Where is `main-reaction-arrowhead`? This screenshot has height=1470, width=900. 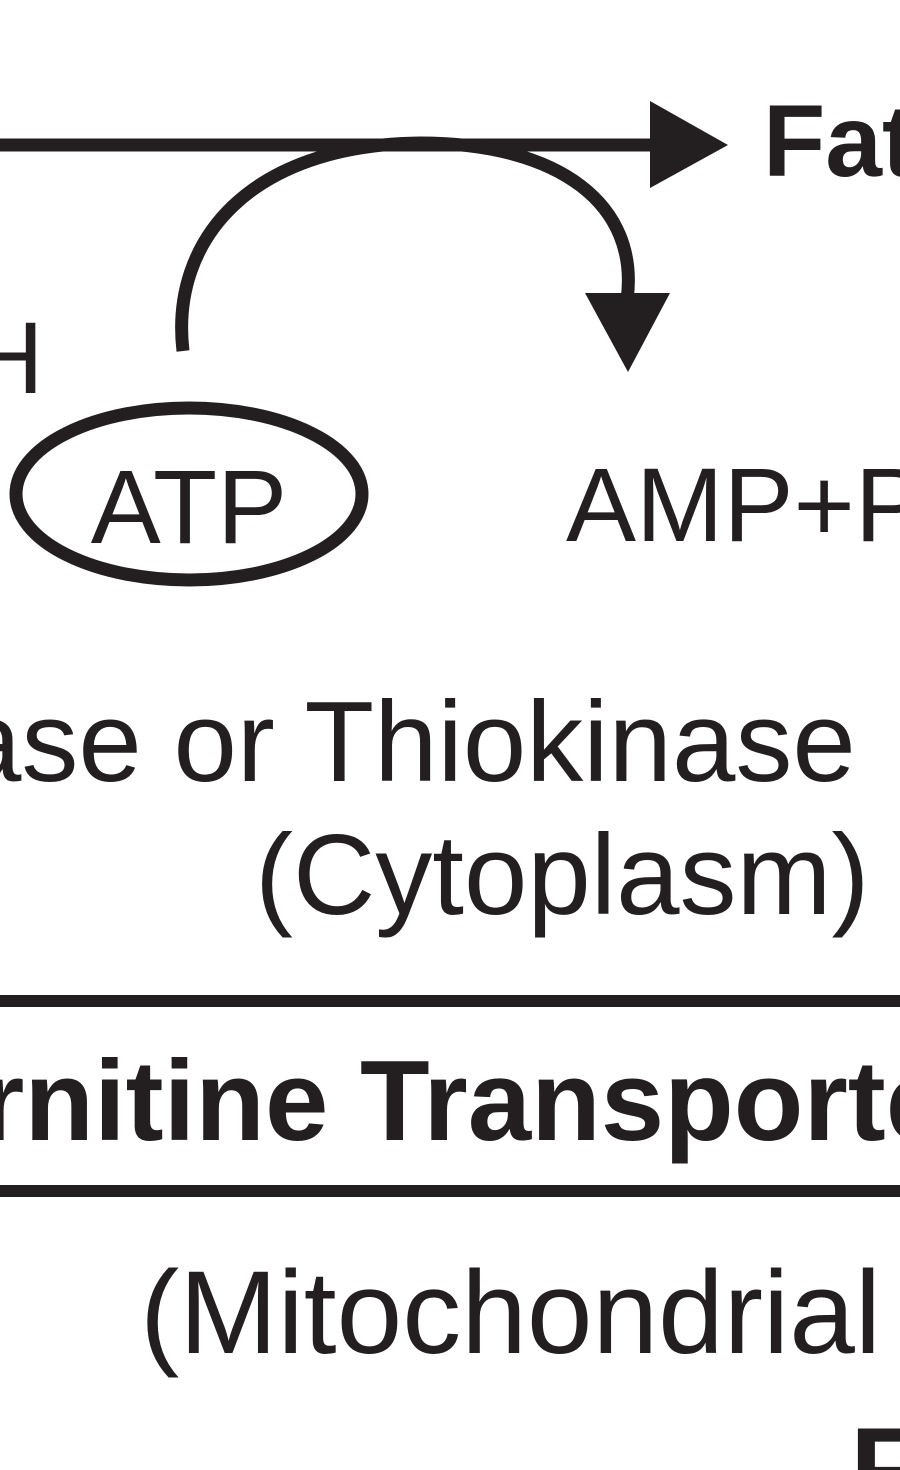 main-reaction-arrowhead is located at coordinates (689, 144).